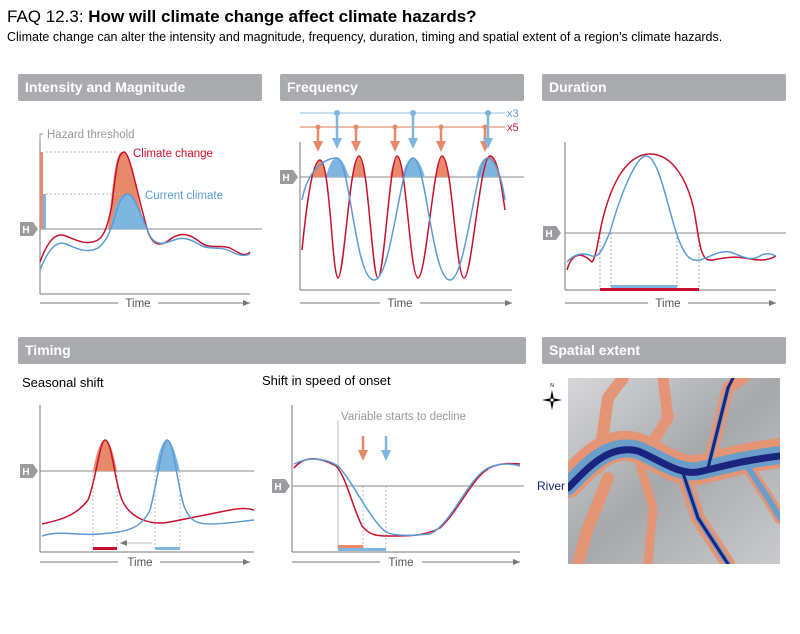  I want to click on panel-header-spatial: Spatial extent, so click(664, 350).